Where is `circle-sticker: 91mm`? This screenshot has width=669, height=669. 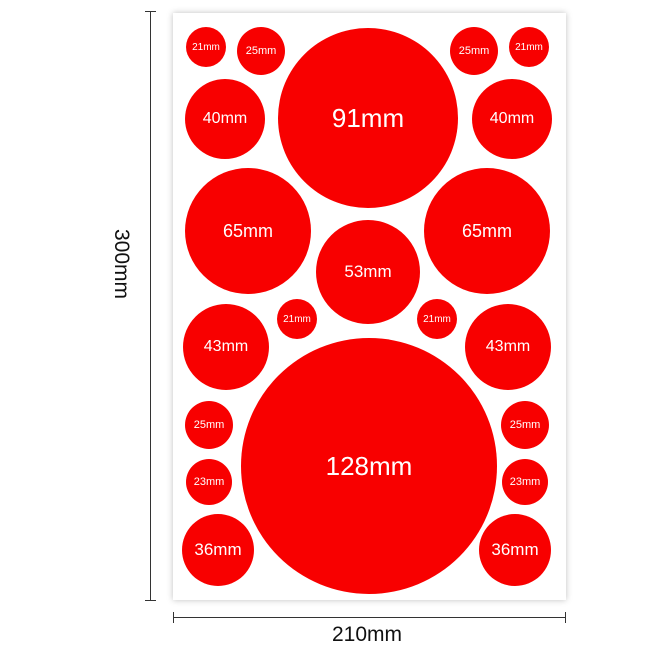
circle-sticker: 91mm is located at coordinates (368, 118).